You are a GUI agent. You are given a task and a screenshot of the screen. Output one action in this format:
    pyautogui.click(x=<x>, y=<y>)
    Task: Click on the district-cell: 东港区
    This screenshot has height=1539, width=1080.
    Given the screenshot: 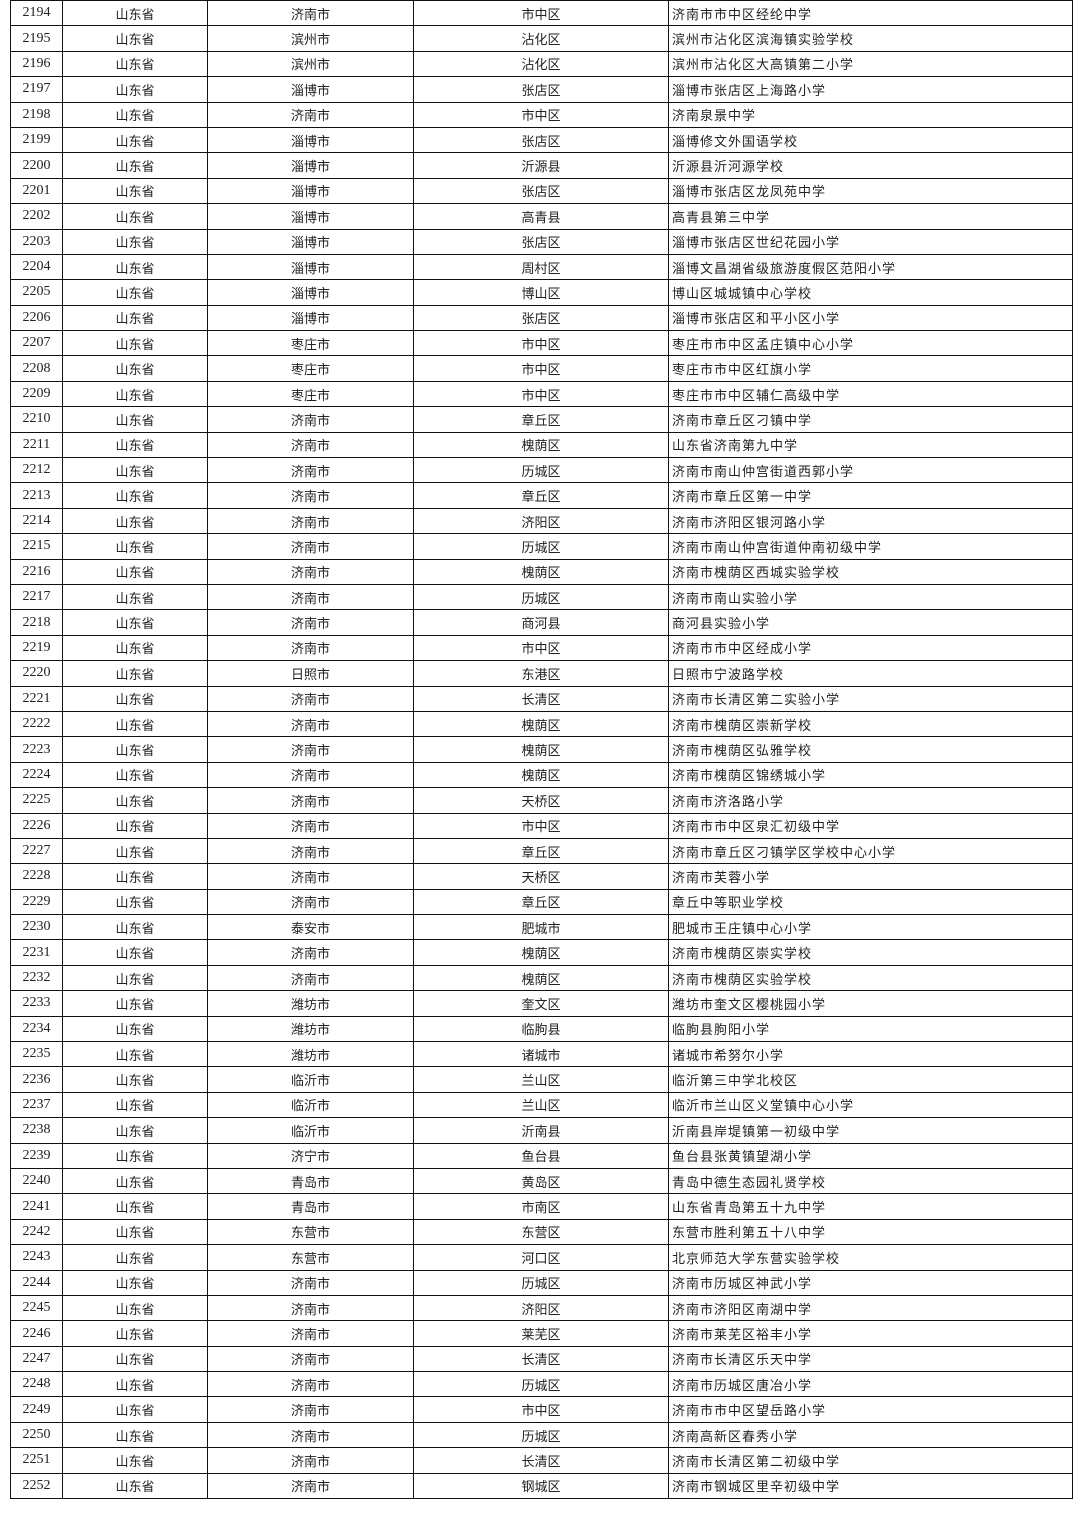 What is the action you would take?
    pyautogui.click(x=541, y=673)
    